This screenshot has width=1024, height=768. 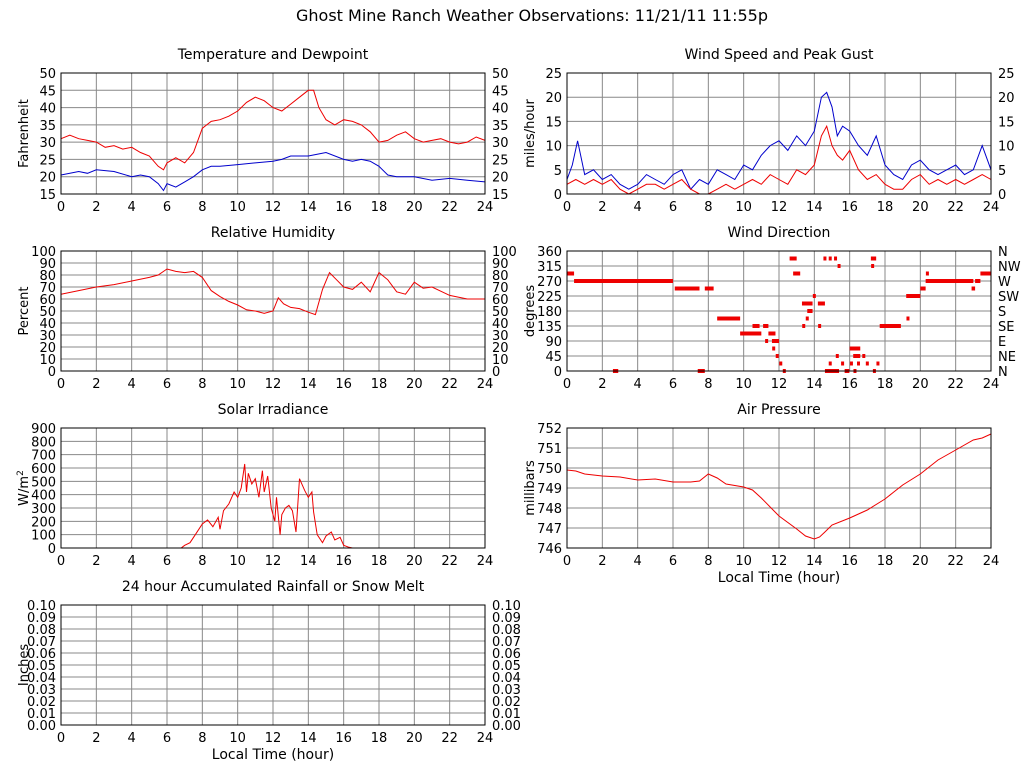 What do you see at coordinates (500, 109) in the screenshot?
I see `y-tick-label-right: 40` at bounding box center [500, 109].